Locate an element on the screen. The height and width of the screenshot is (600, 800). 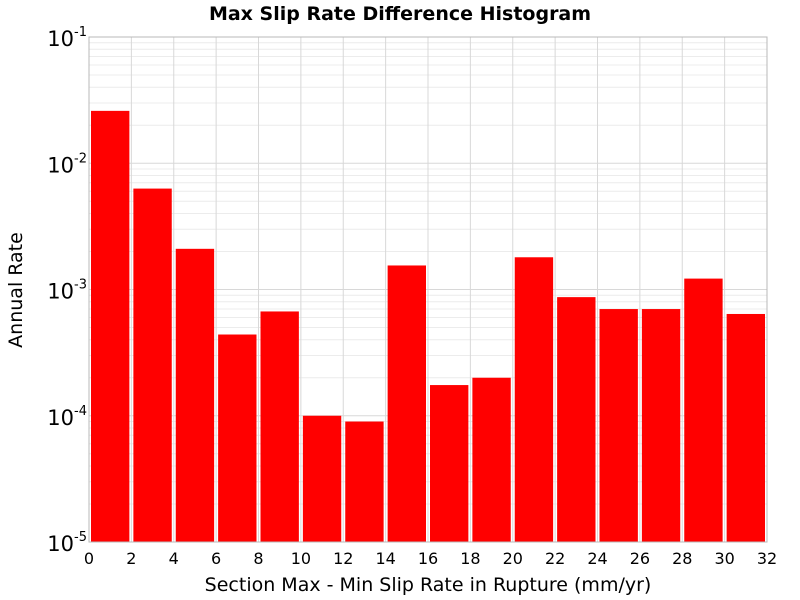
y-tick-label: 10⁻⁴ is located at coordinates (67, 417).